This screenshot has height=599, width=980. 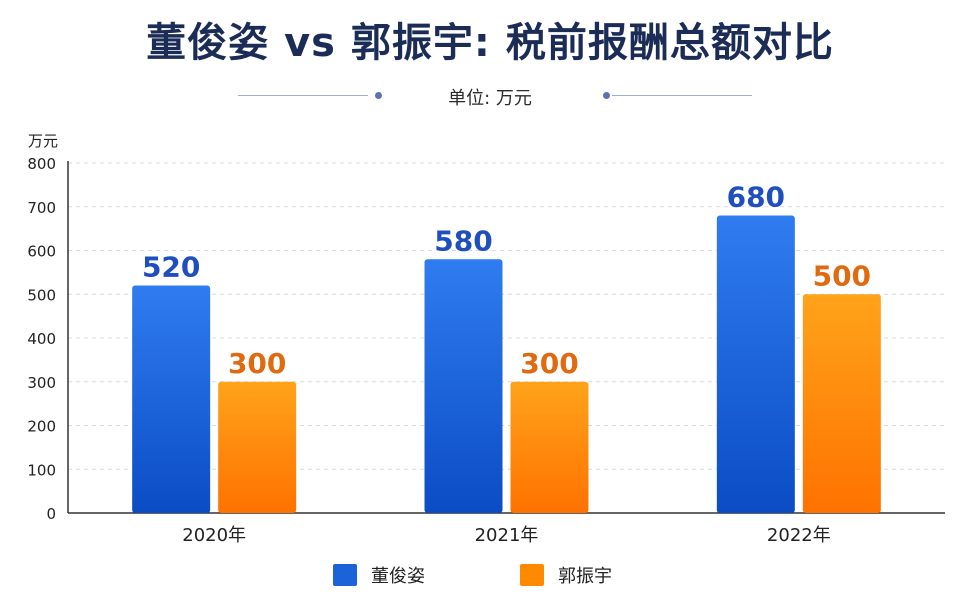 What do you see at coordinates (756, 197) in the screenshot?
I see `data-label-series-a-2: 680` at bounding box center [756, 197].